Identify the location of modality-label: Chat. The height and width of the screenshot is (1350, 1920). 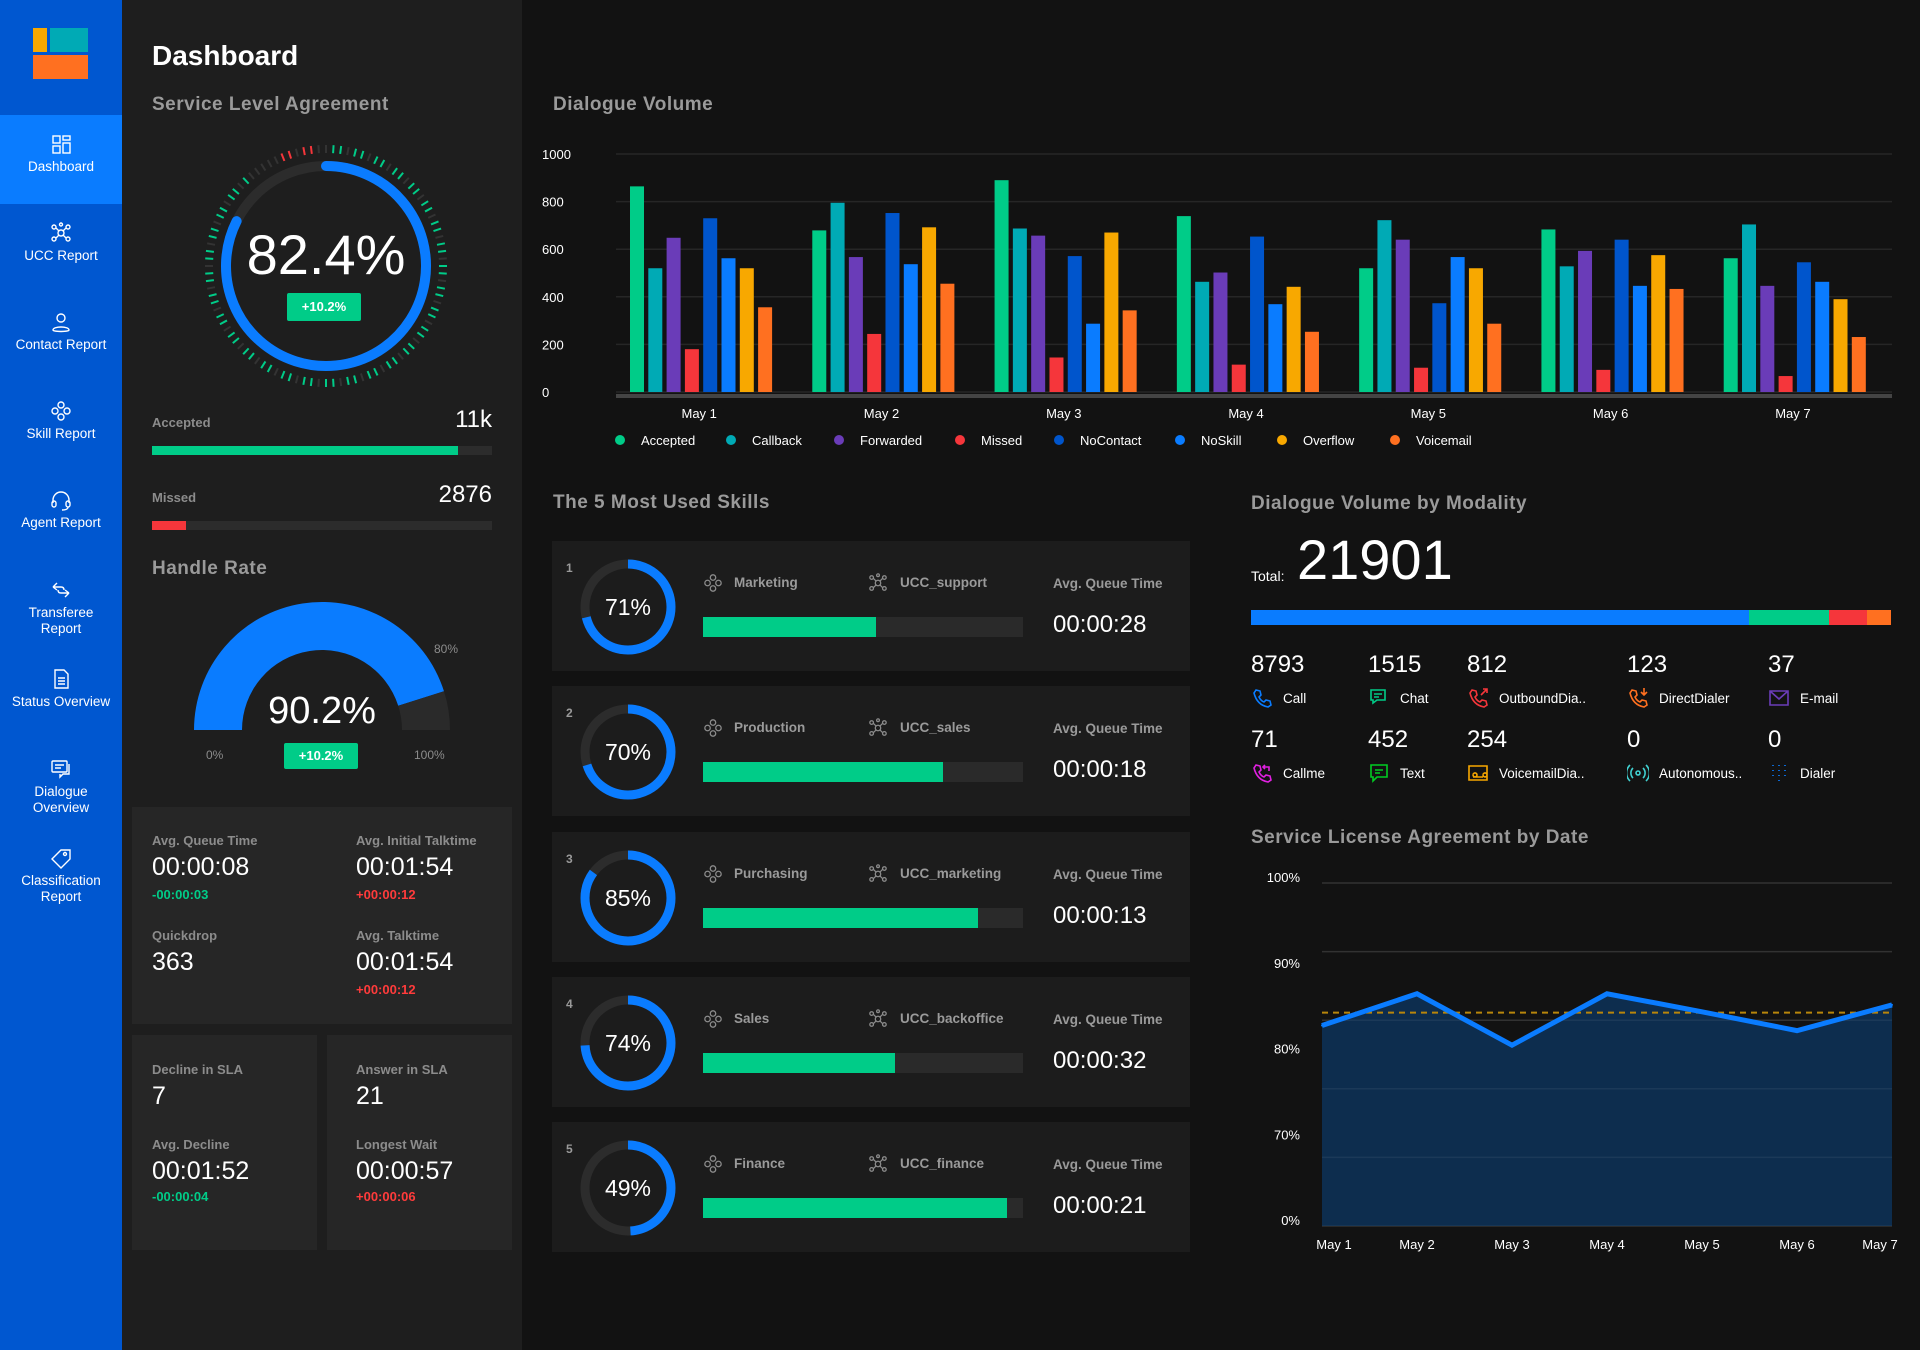
(1414, 698).